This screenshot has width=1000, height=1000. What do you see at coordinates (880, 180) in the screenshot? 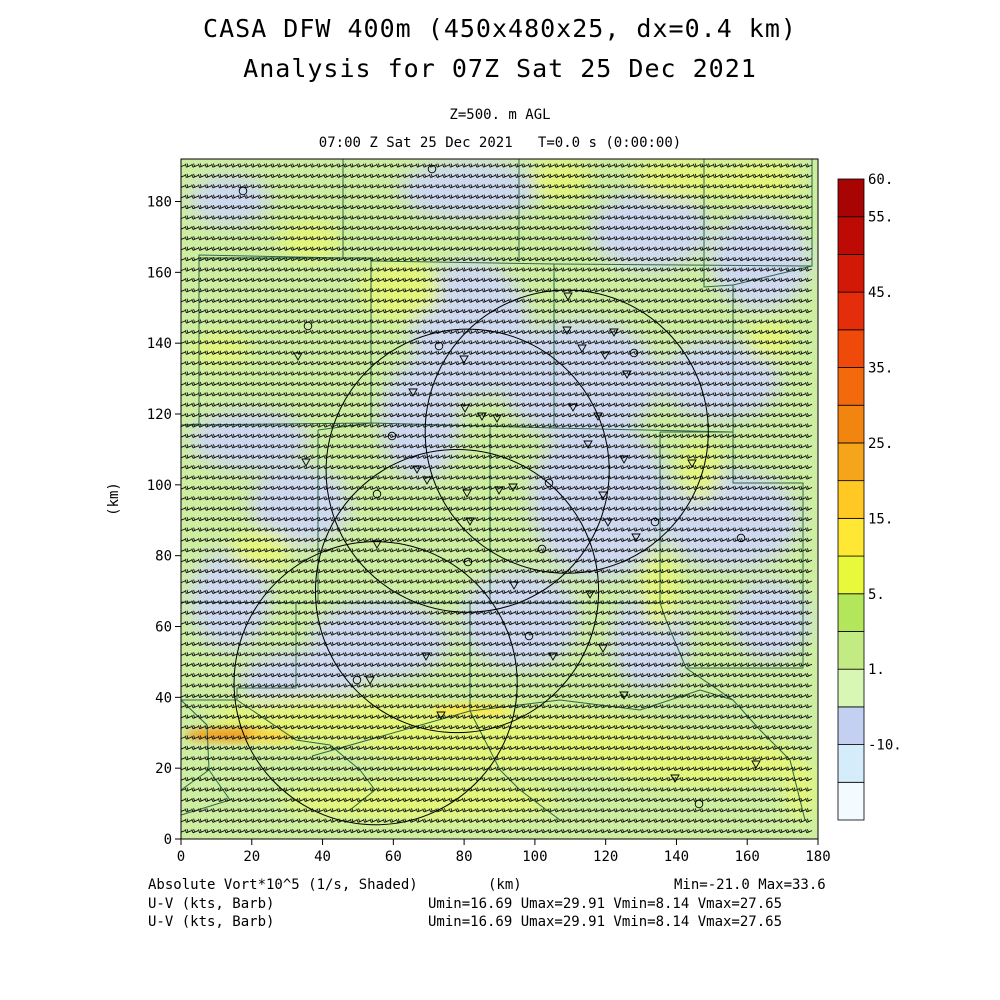
I see `colorbar-label: 60.` at bounding box center [880, 180].